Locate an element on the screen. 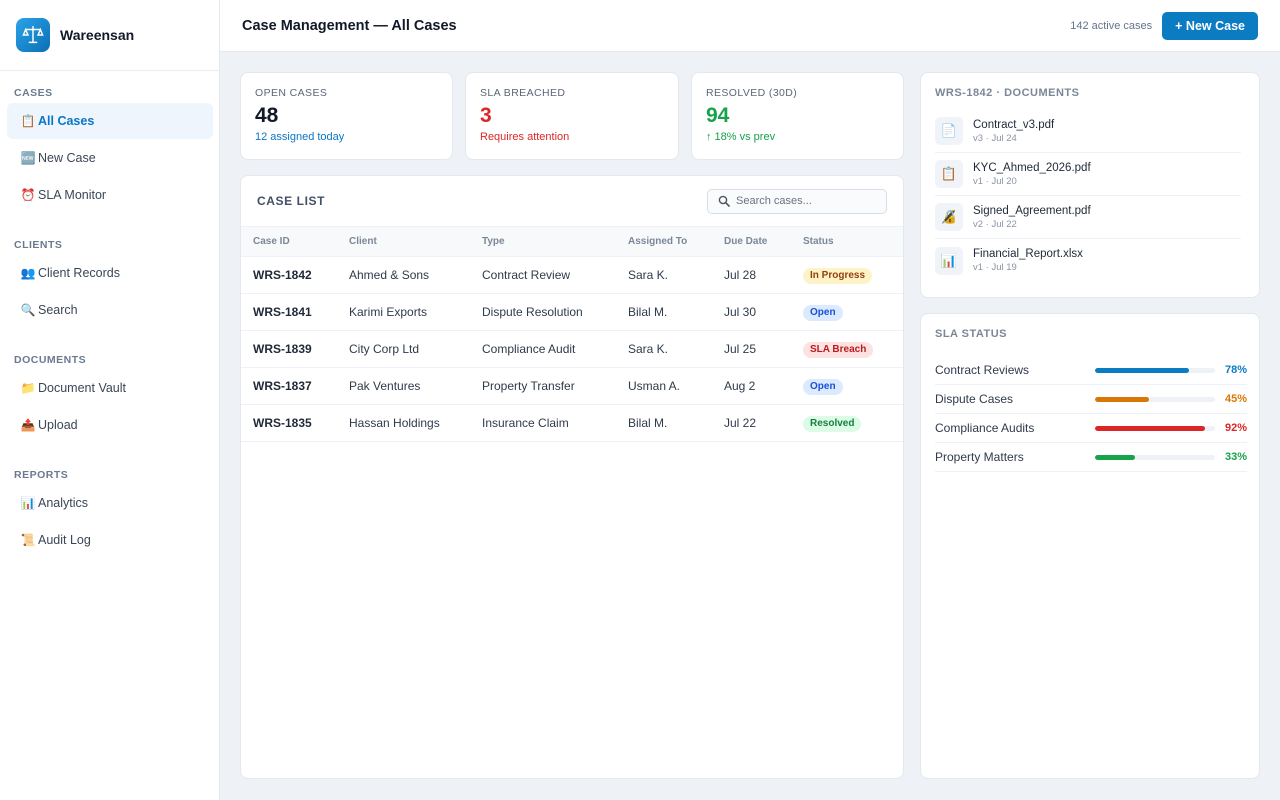 The height and width of the screenshot is (800, 1280). sidebar-item-label: All Cases is located at coordinates (66, 121).